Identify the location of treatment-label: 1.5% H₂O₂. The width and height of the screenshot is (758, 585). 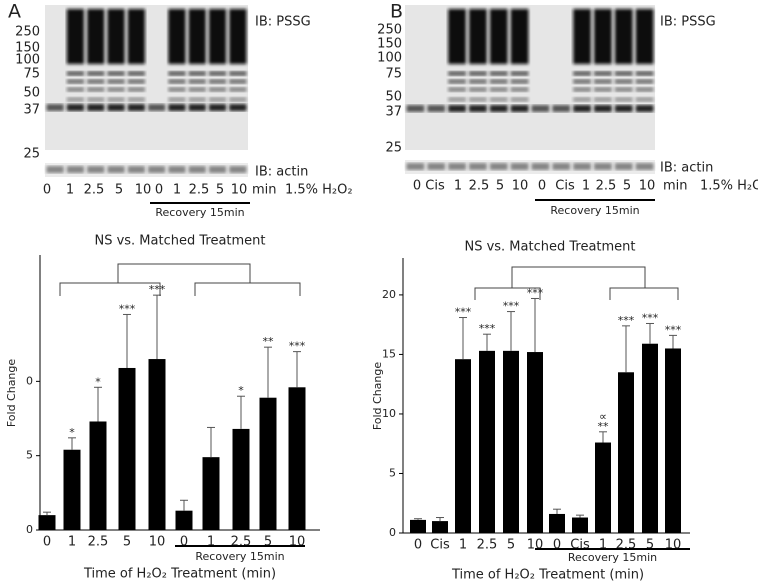
(319, 190).